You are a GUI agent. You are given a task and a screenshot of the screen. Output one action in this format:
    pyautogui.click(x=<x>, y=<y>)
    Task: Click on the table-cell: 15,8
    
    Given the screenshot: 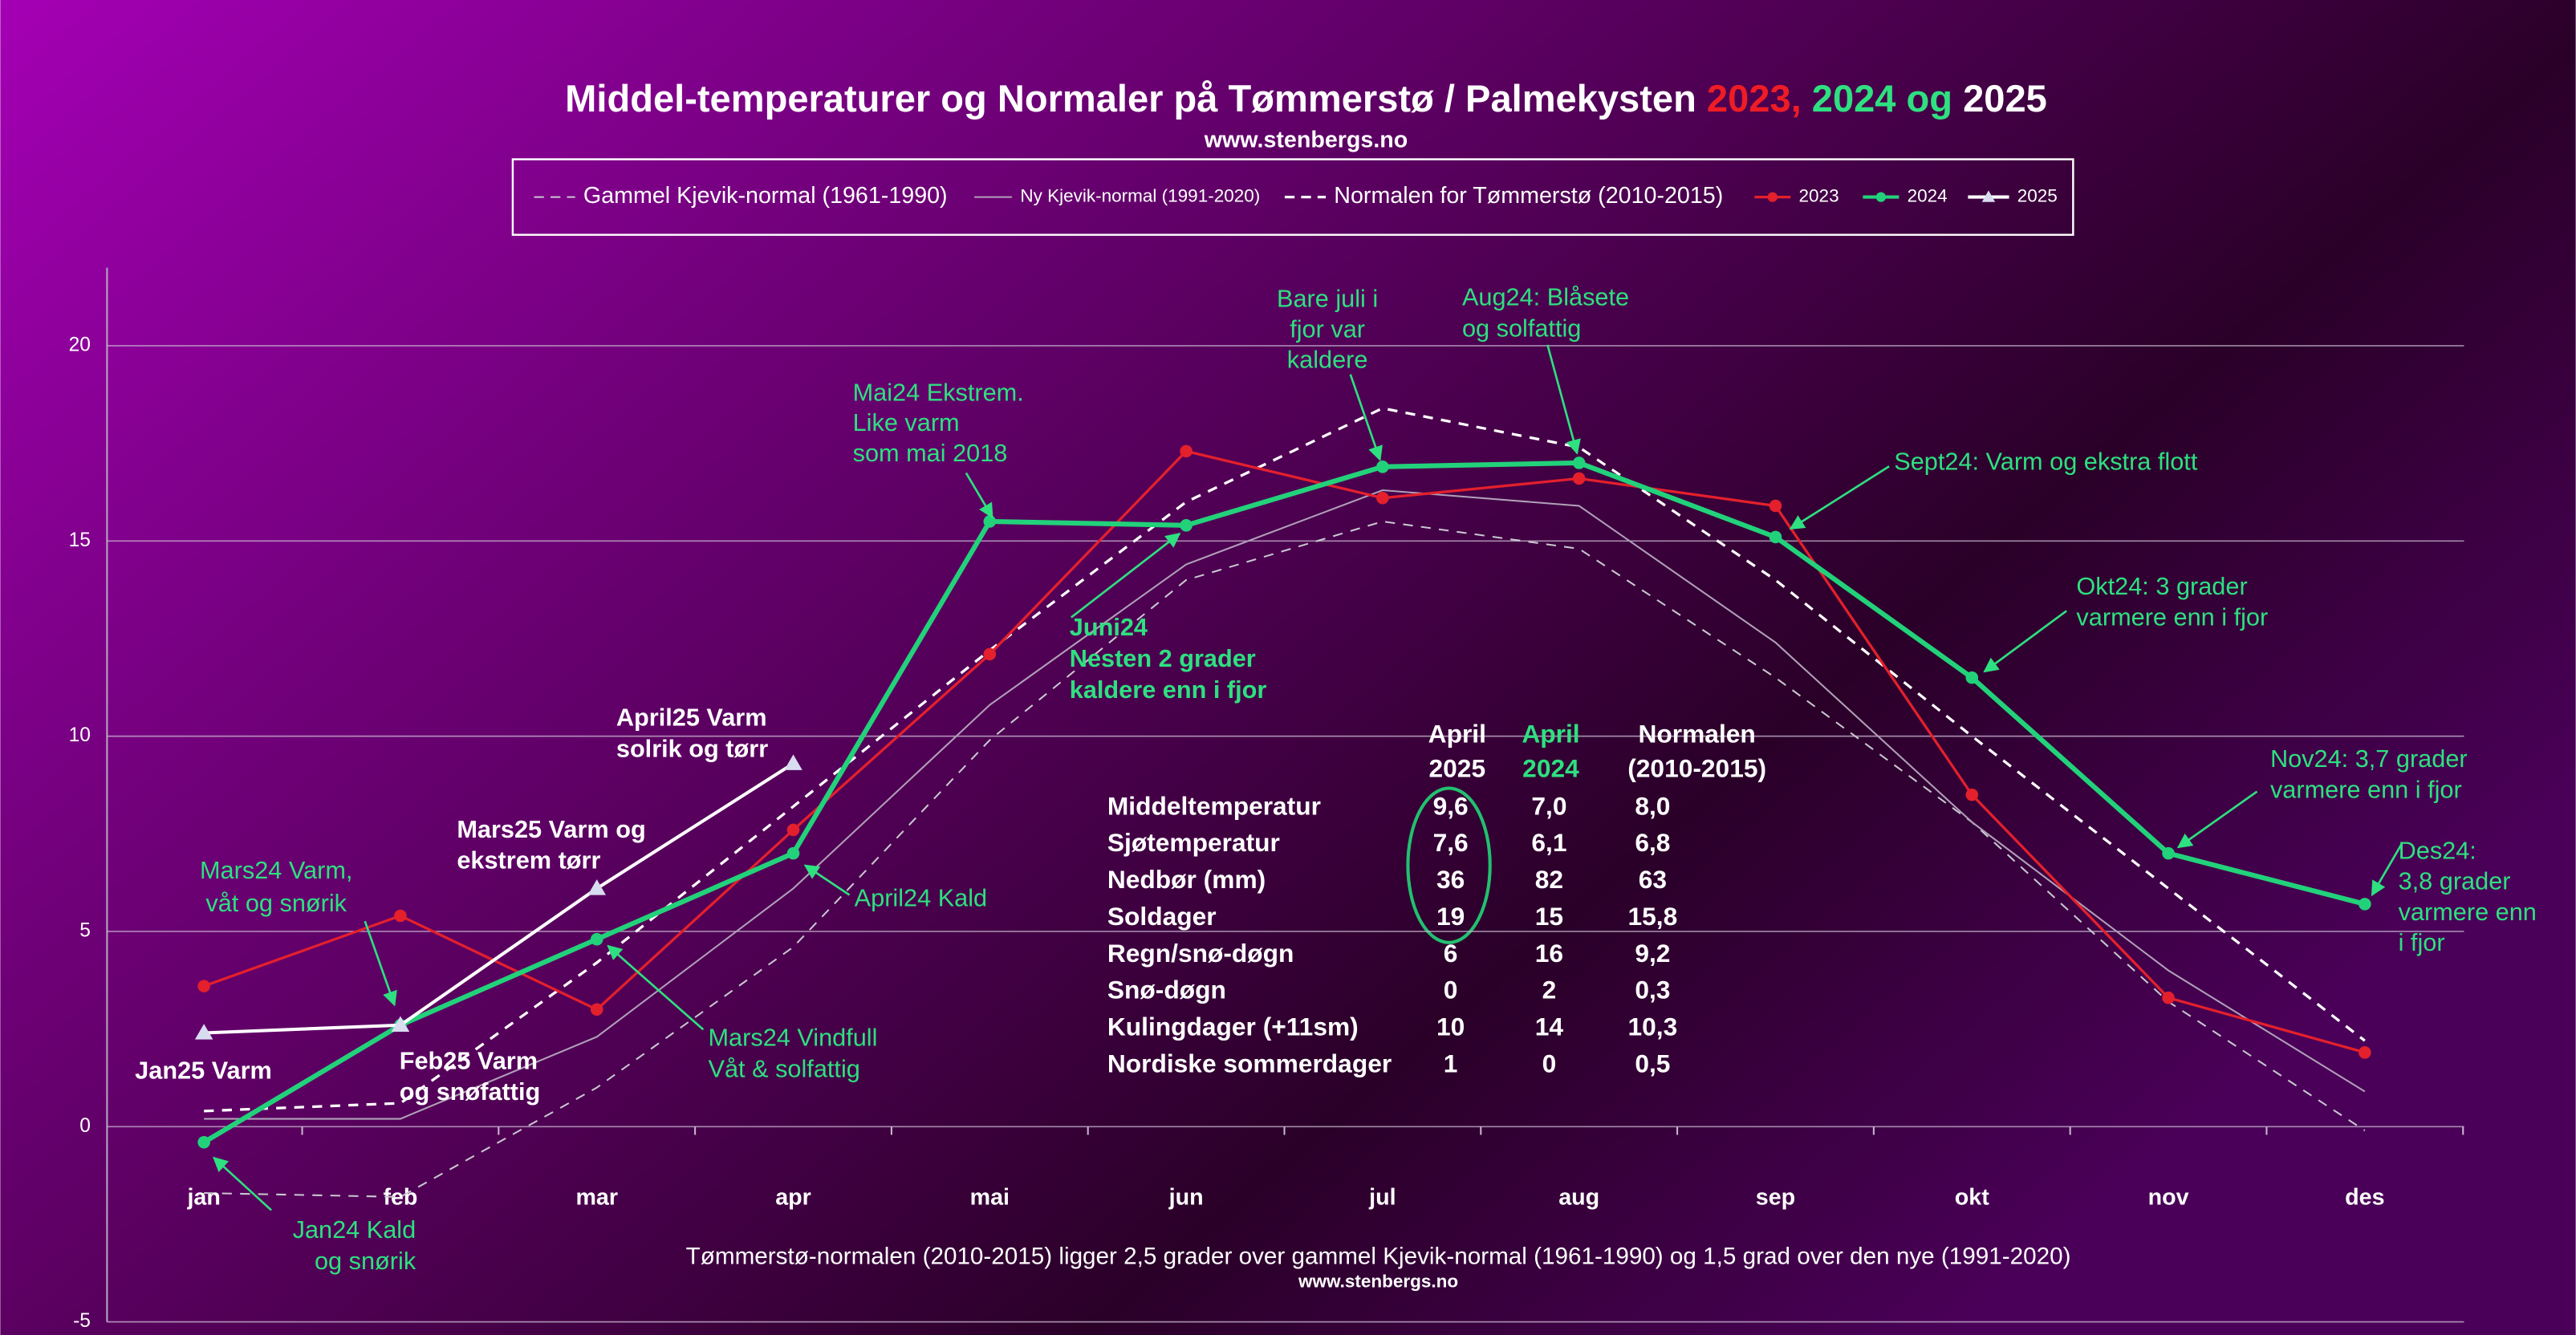 What is the action you would take?
    pyautogui.click(x=1653, y=917)
    